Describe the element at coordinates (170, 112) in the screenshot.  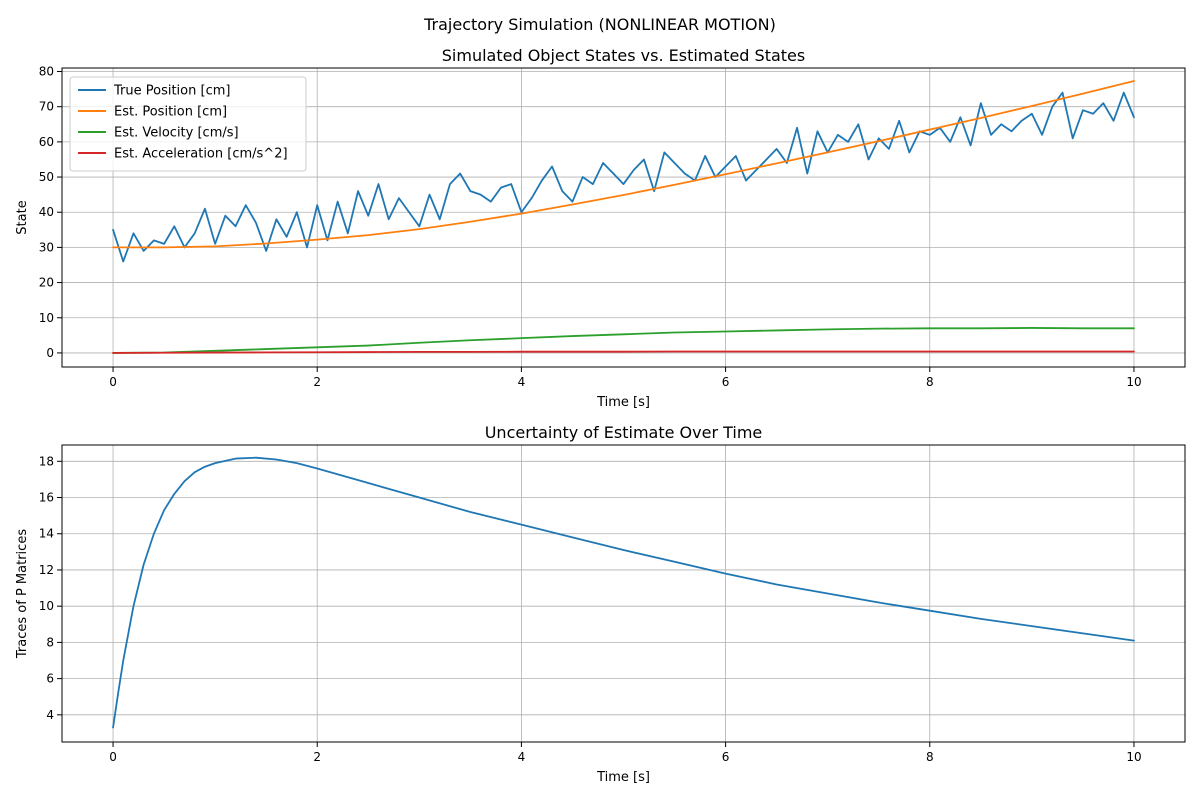
I see `legend-entry: Est. Position [cm]` at that location.